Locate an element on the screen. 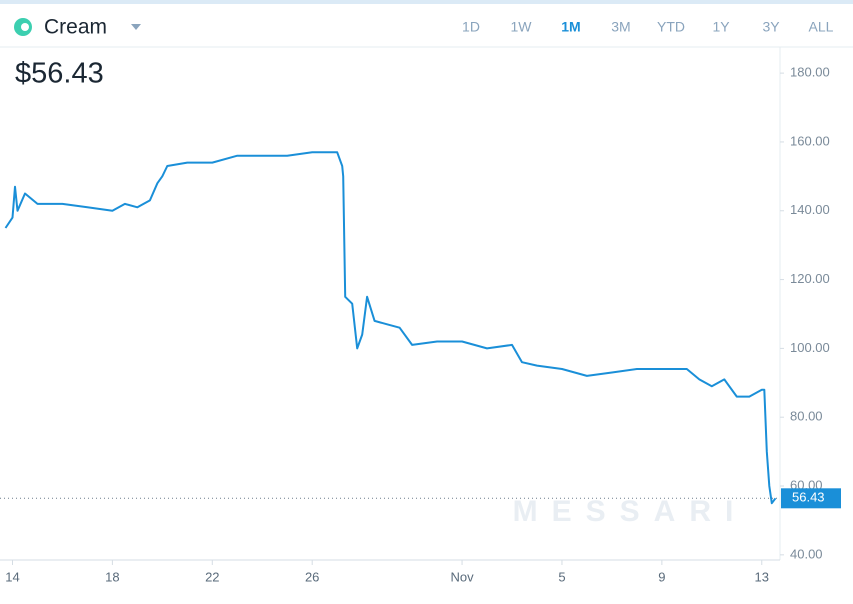 The height and width of the screenshot is (604, 853). x-tick-label: 18 is located at coordinates (112, 576).